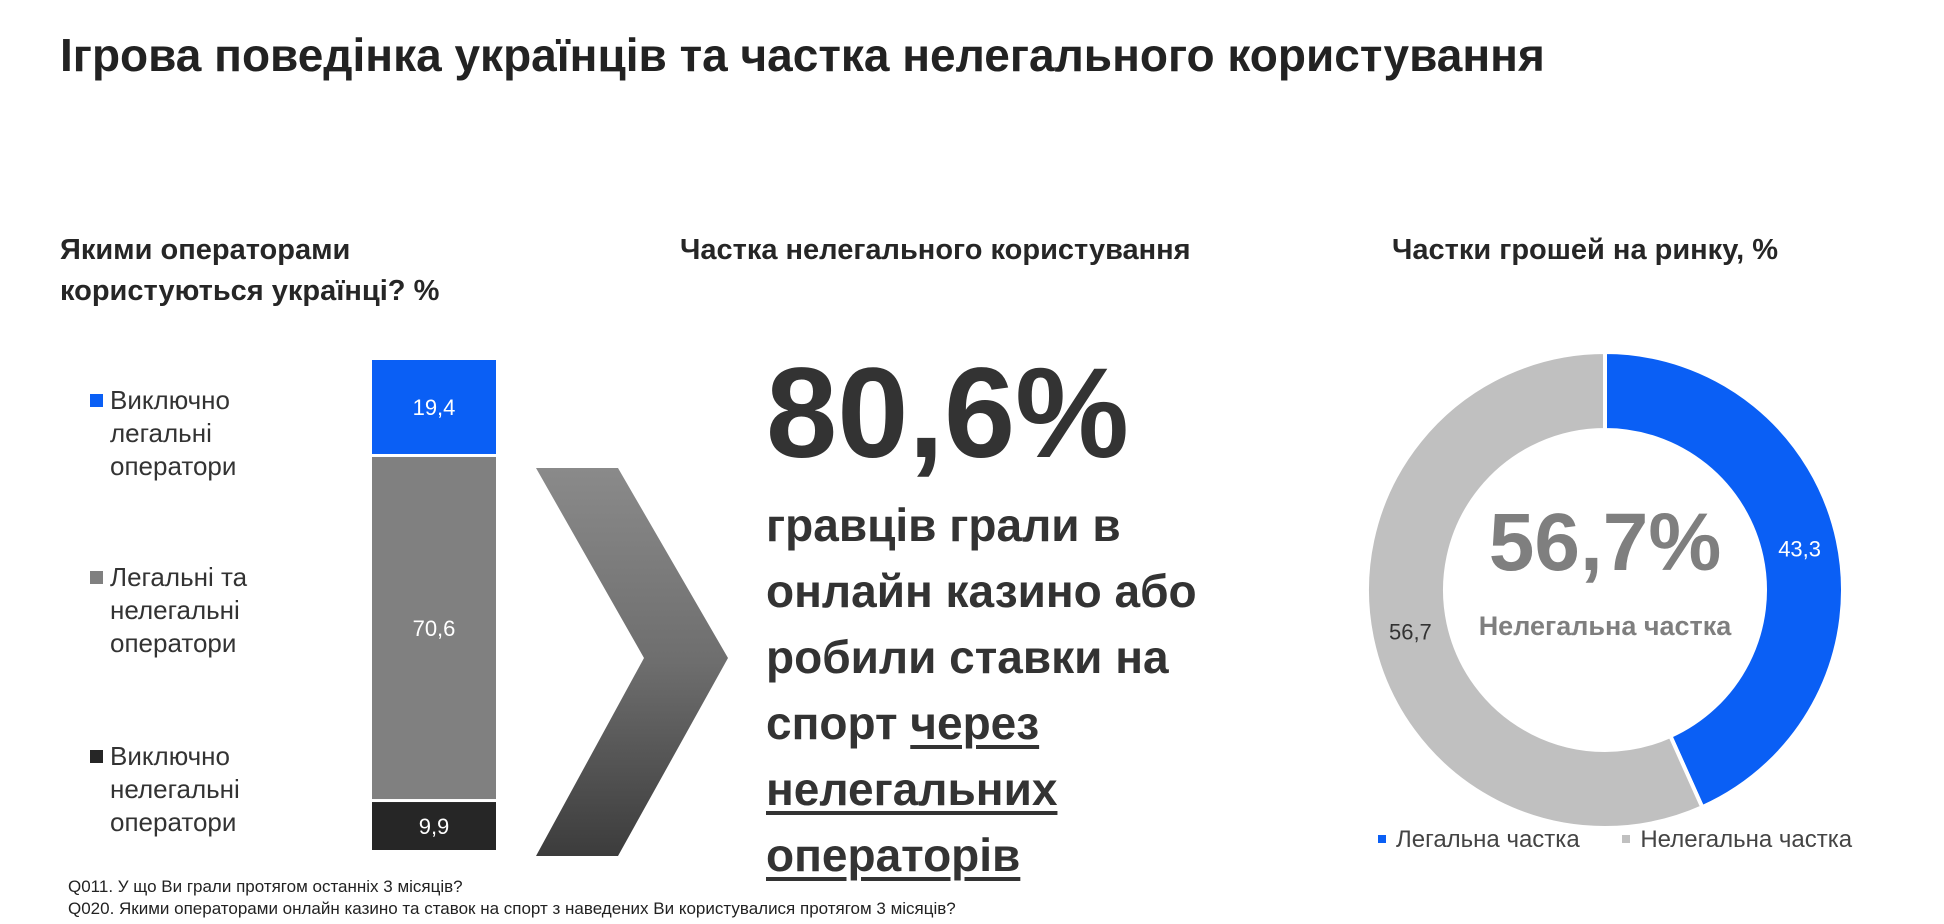  I want to click on legend-item-illegal: Виключно нелегальні оператори, so click(200, 789).